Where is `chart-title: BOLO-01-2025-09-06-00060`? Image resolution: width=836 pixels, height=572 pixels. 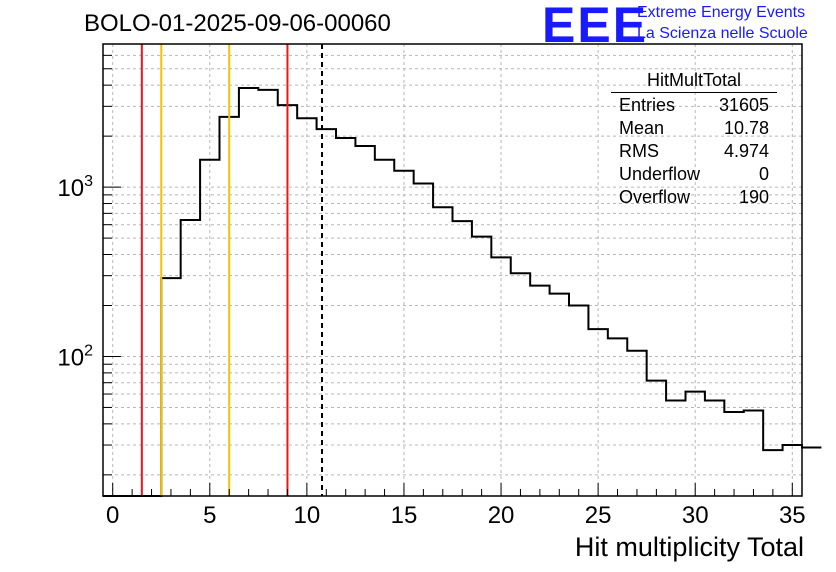
chart-title: BOLO-01-2025-09-06-00060 is located at coordinates (237, 23).